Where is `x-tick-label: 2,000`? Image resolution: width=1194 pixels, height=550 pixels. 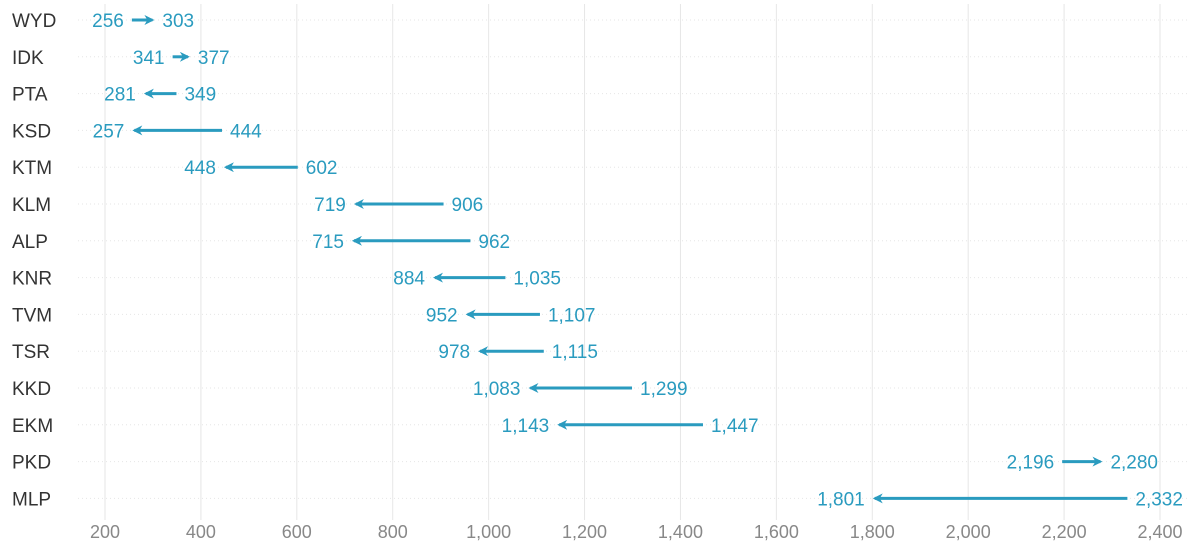 x-tick-label: 2,000 is located at coordinates (968, 532).